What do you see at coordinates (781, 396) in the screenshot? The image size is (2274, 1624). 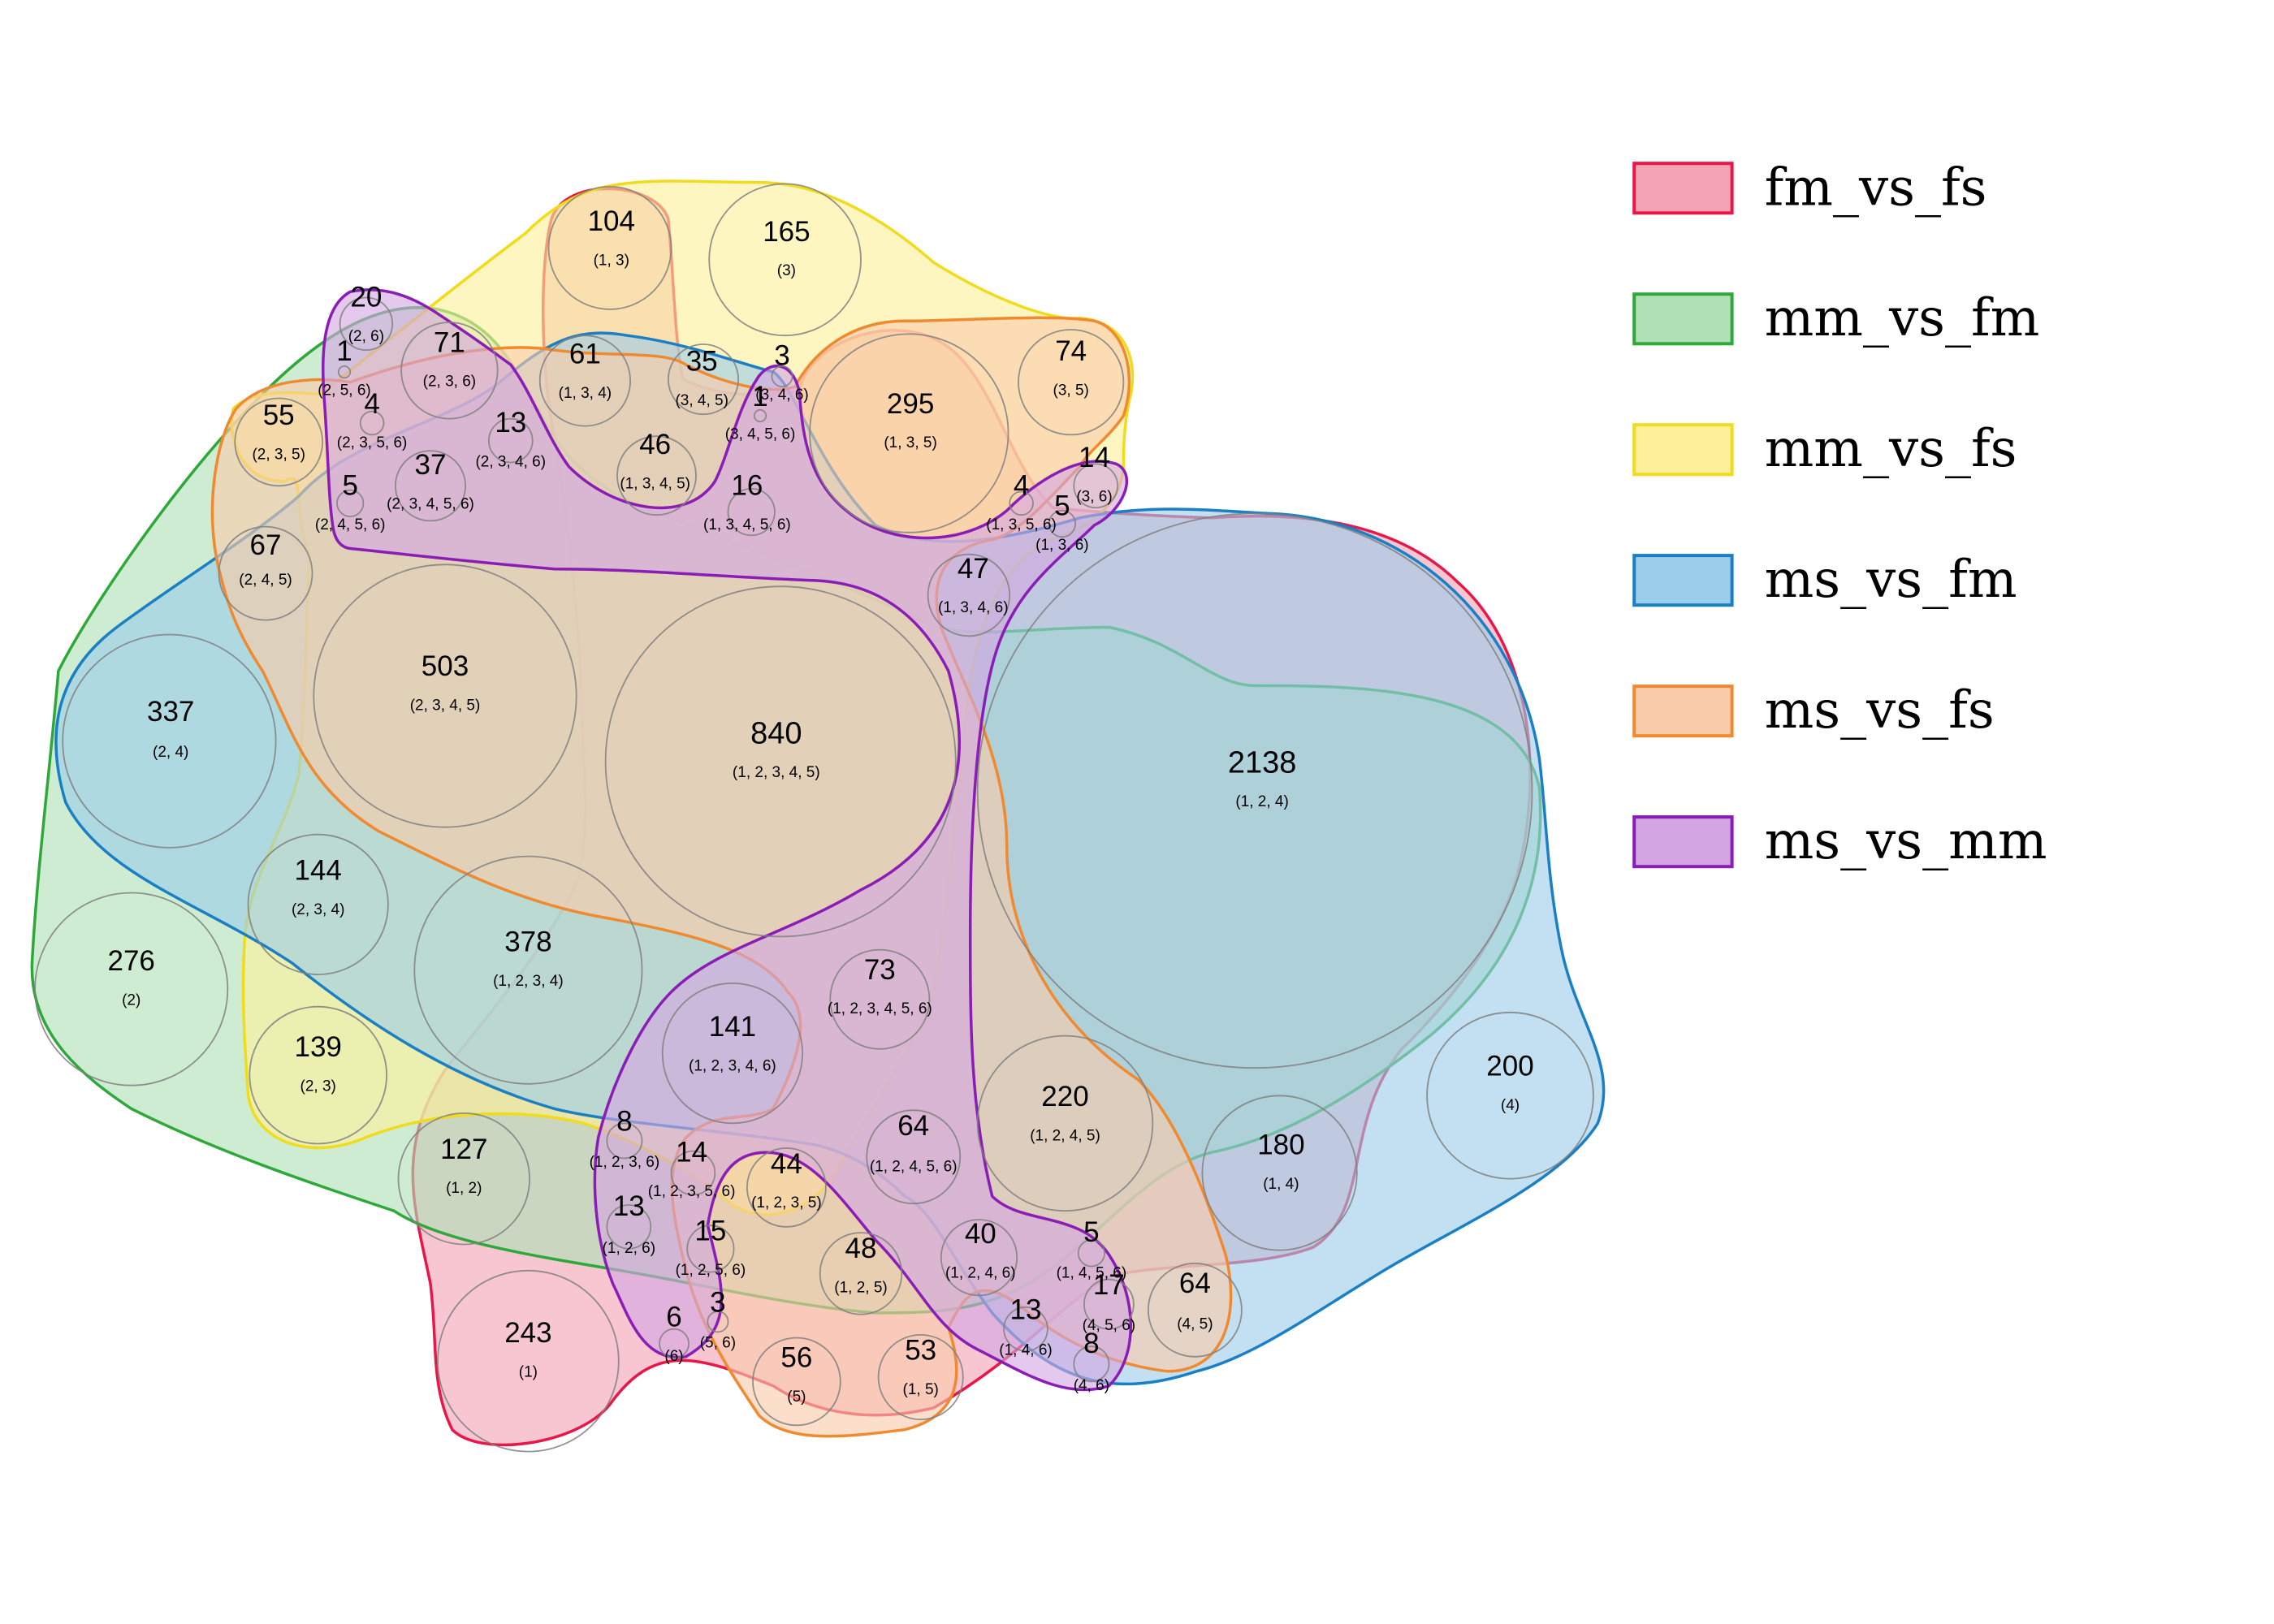 I see `region-set-combo-label: (3, 4, 6)` at bounding box center [781, 396].